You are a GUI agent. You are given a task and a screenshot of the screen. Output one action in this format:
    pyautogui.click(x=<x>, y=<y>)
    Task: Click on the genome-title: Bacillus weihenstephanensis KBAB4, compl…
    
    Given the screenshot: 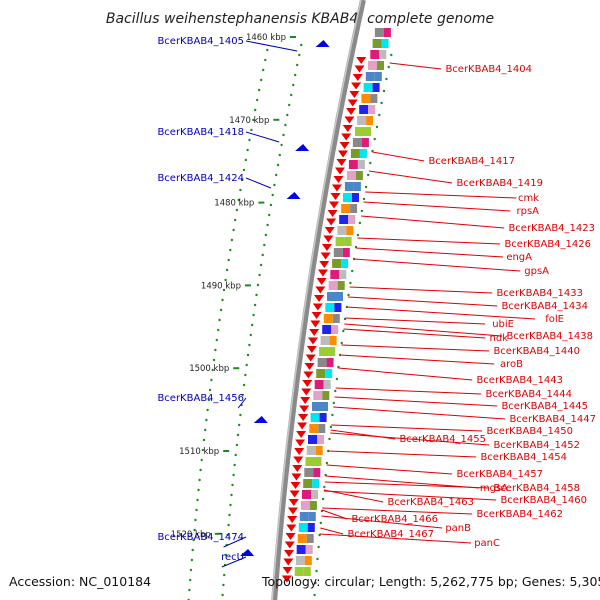 What is the action you would take?
    pyautogui.click(x=300, y=19)
    